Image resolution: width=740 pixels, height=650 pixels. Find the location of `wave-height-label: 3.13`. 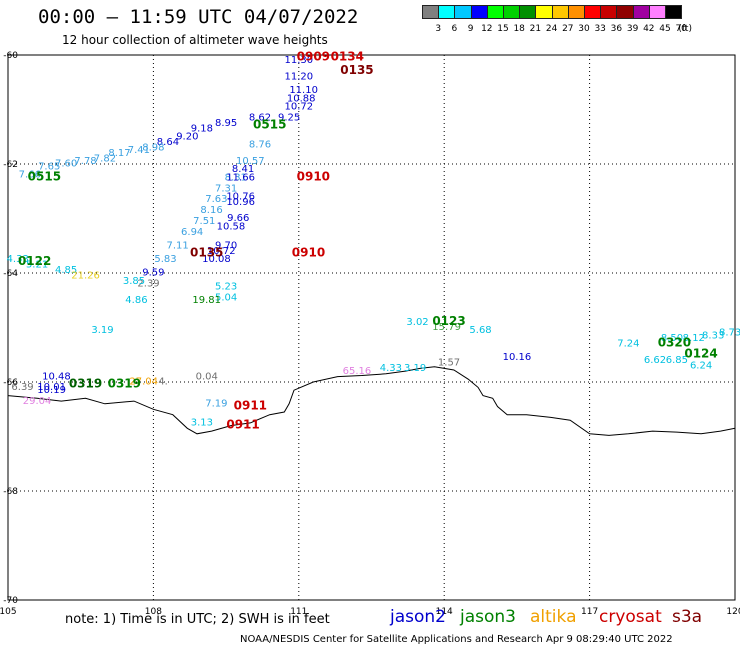

wave-height-label: 3.13 is located at coordinates (202, 423).